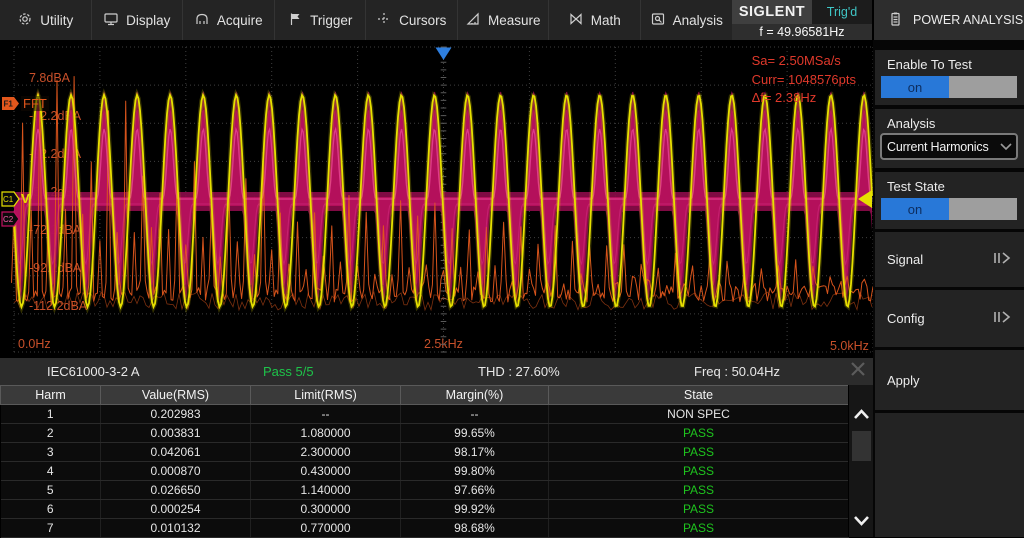  Describe the element at coordinates (50, 78) in the screenshot. I see `db-scale-label: 7.8dBA` at that location.